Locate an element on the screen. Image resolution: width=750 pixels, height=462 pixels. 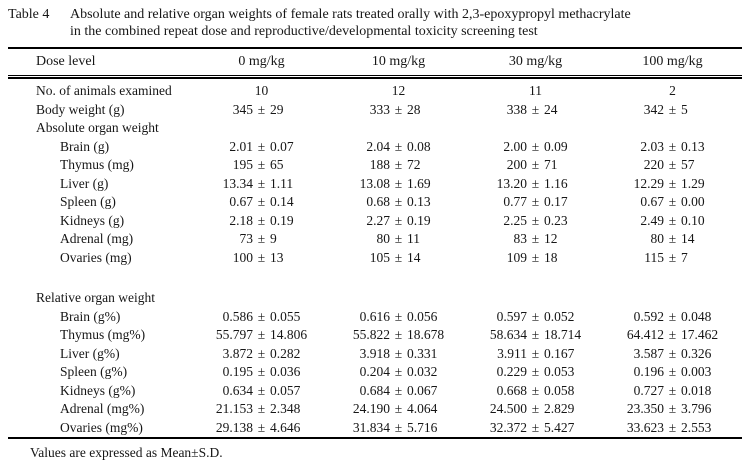
sd-value: 3.796 is located at coordinates (696, 409).